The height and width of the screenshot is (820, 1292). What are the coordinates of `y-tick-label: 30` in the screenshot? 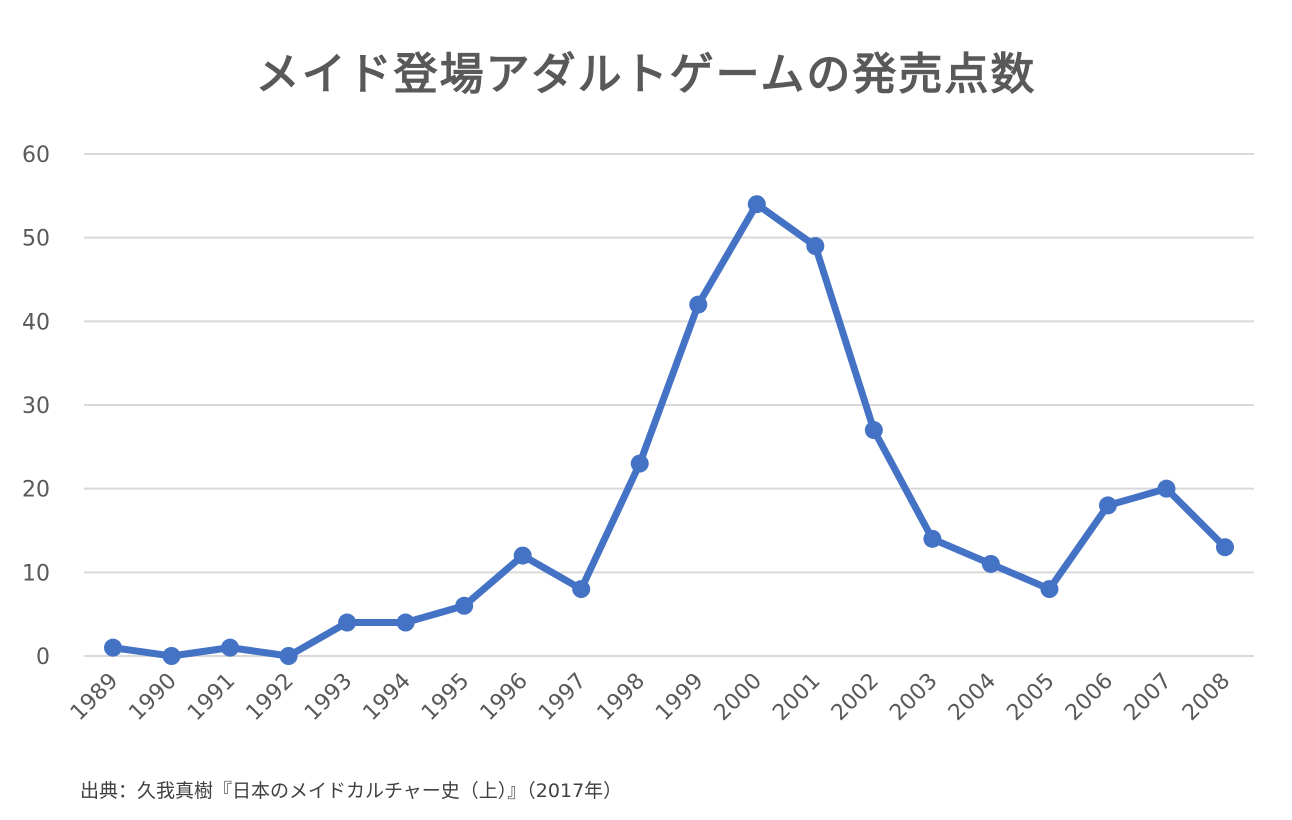 It's located at (36, 406).